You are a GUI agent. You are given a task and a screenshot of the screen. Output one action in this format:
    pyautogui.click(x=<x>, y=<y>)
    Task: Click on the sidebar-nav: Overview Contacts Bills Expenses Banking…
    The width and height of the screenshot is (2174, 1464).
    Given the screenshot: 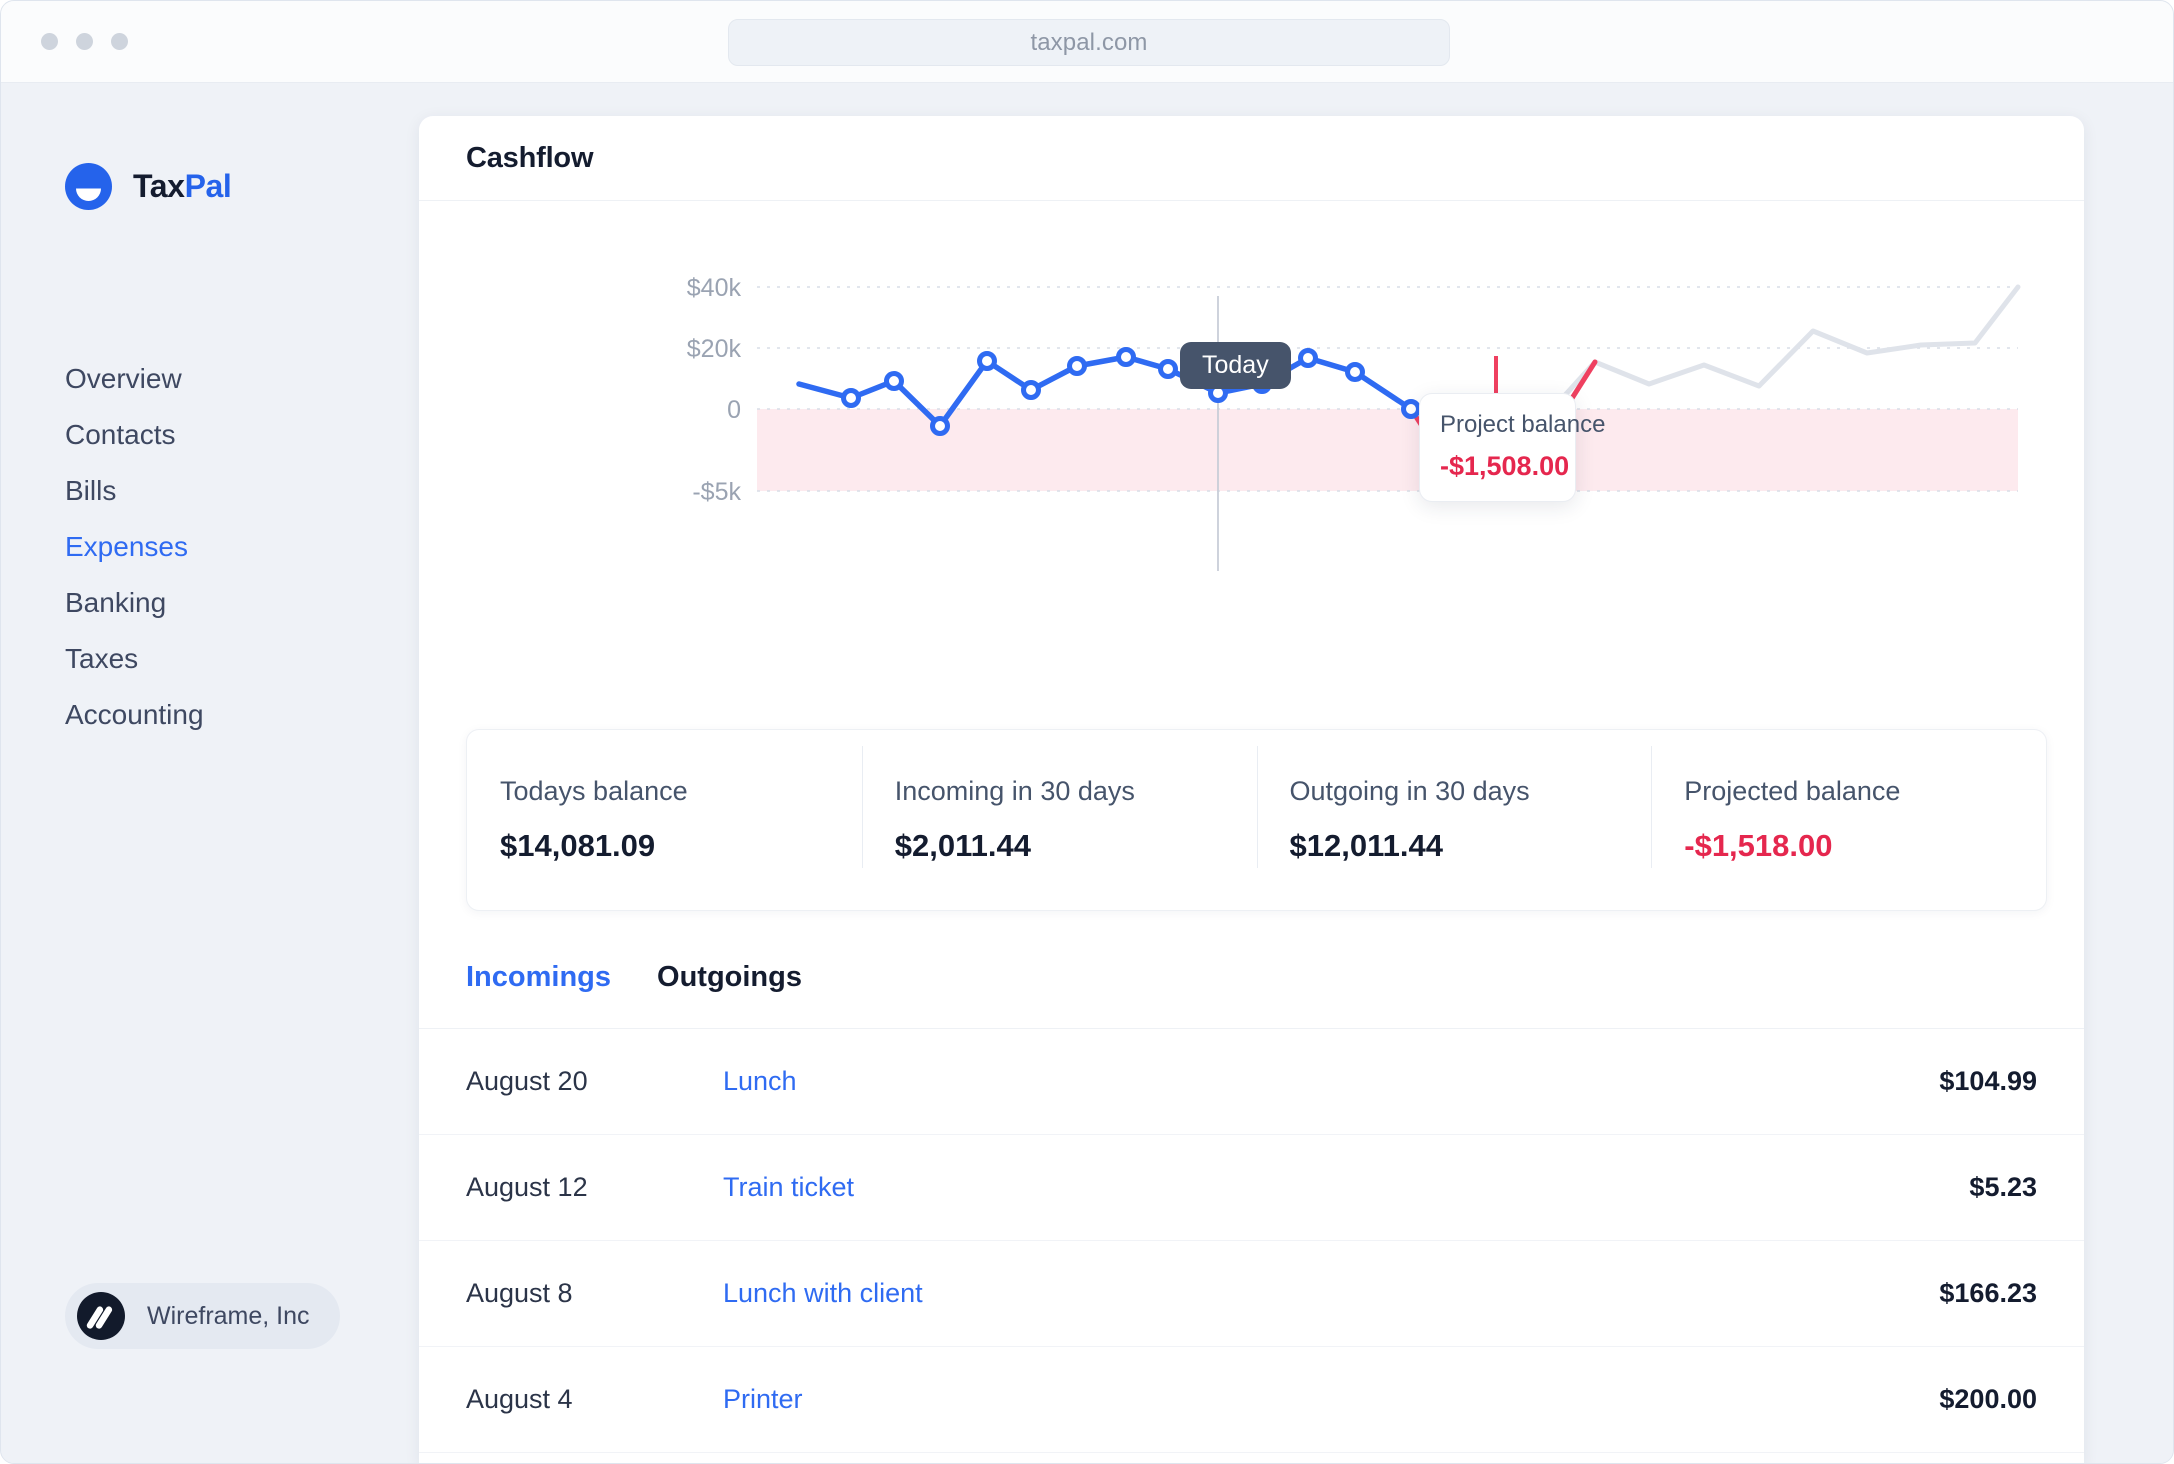 What is the action you would take?
    pyautogui.click(x=134, y=547)
    